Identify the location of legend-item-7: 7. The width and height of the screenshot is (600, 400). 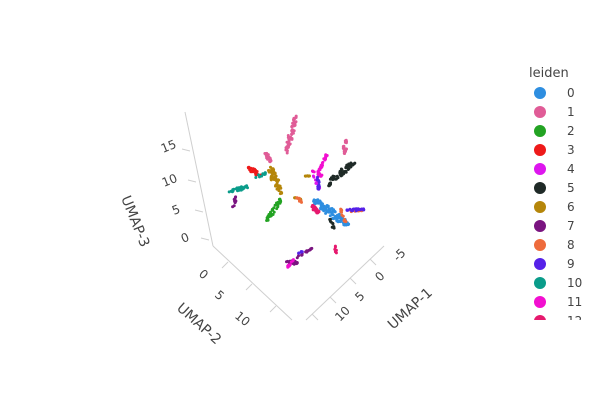
(554, 226).